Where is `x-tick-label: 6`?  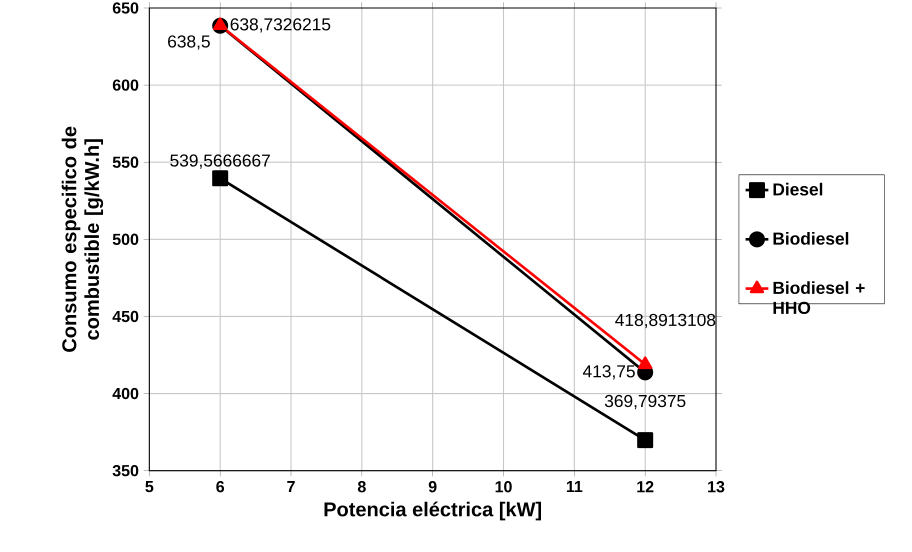
x-tick-label: 6 is located at coordinates (220, 486).